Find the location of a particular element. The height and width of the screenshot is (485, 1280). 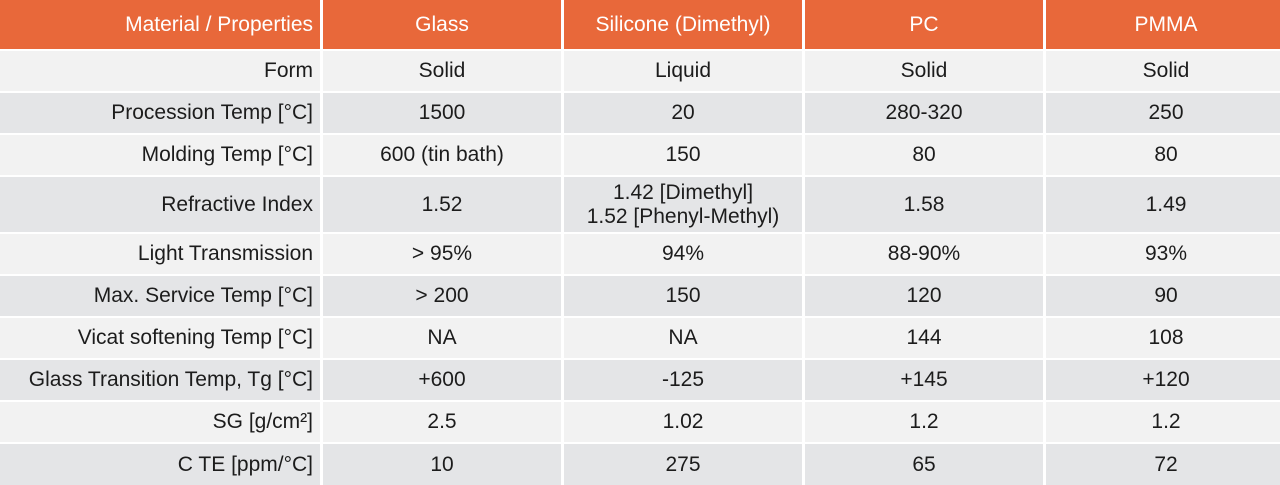

row-label: Glass Transition Temp, Tg [°C] is located at coordinates (160, 380).